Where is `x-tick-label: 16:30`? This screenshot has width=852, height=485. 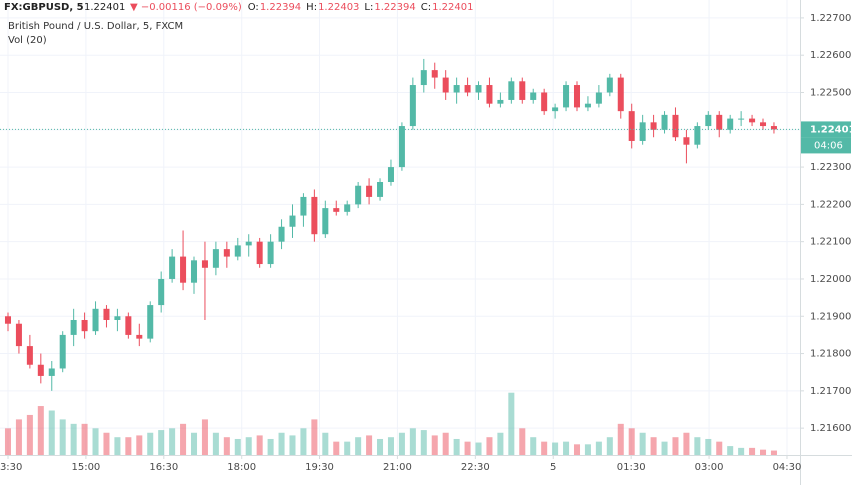 x-tick-label: 16:30 is located at coordinates (163, 467).